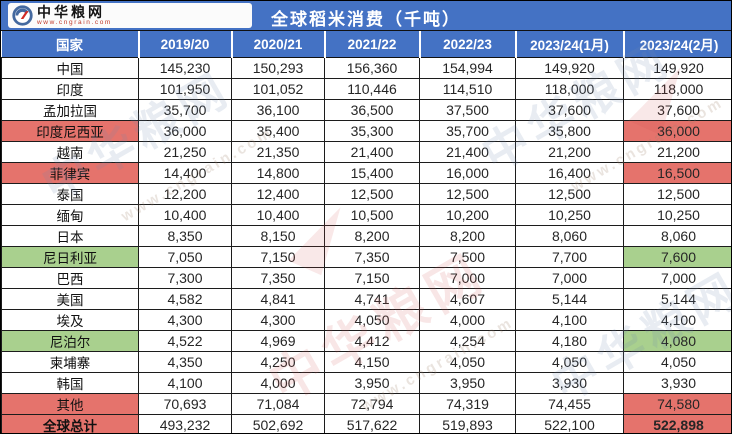  Describe the element at coordinates (185, 257) in the screenshot. I see `value-cell: 7,050` at that location.